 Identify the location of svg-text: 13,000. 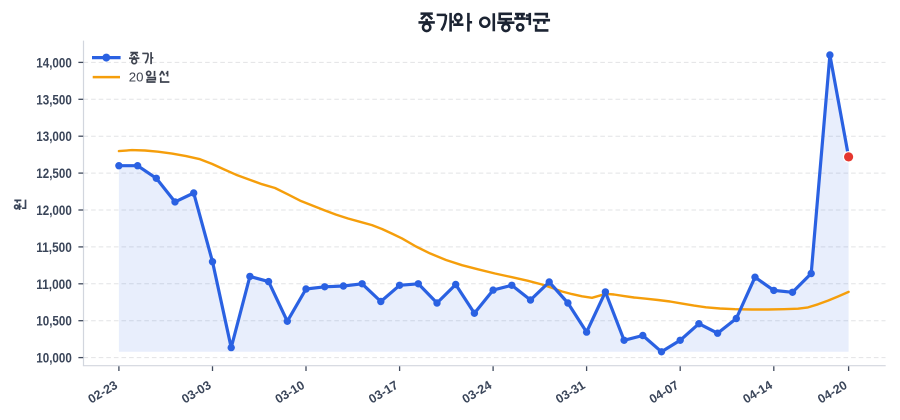
(54, 136).